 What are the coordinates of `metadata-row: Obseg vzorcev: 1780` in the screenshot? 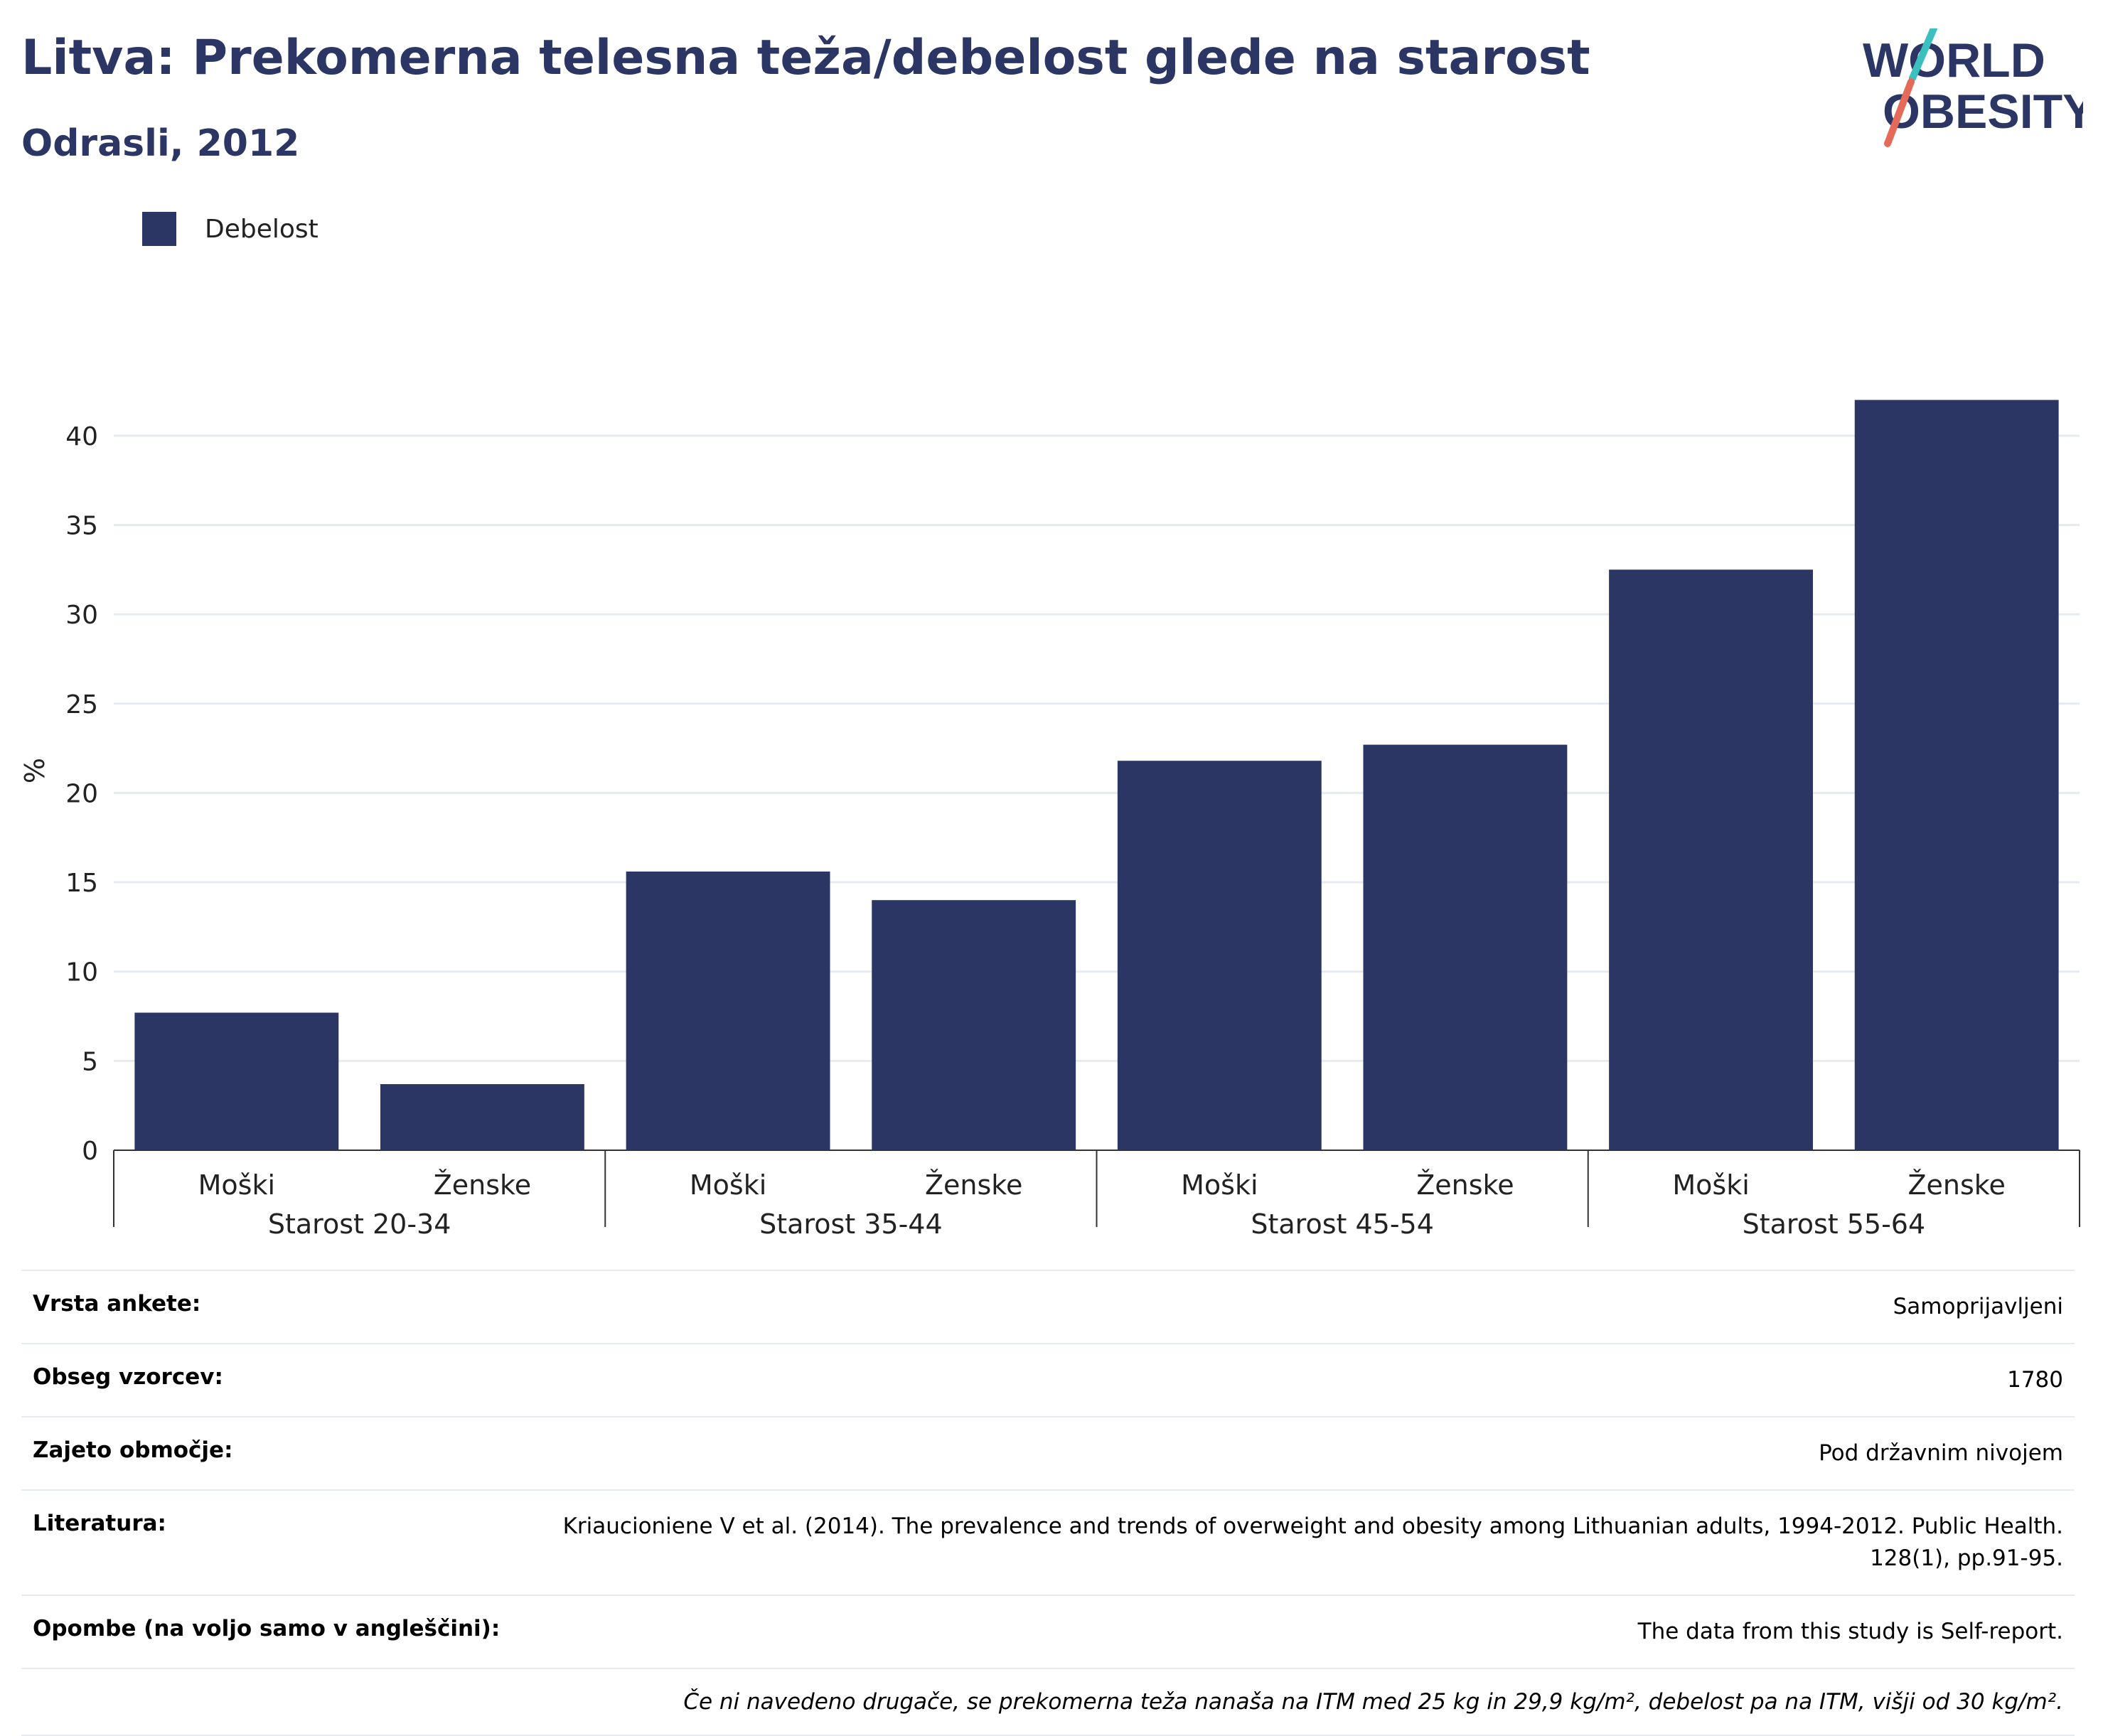 It's located at (1048, 1379).